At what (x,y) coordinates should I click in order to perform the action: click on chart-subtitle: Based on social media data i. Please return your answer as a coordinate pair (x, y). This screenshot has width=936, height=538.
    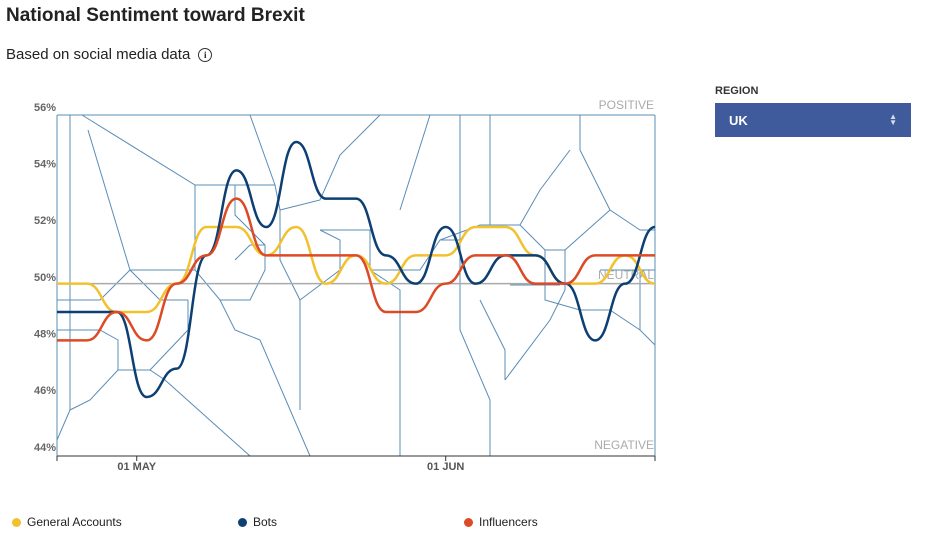
    Looking at the image, I should click on (109, 54).